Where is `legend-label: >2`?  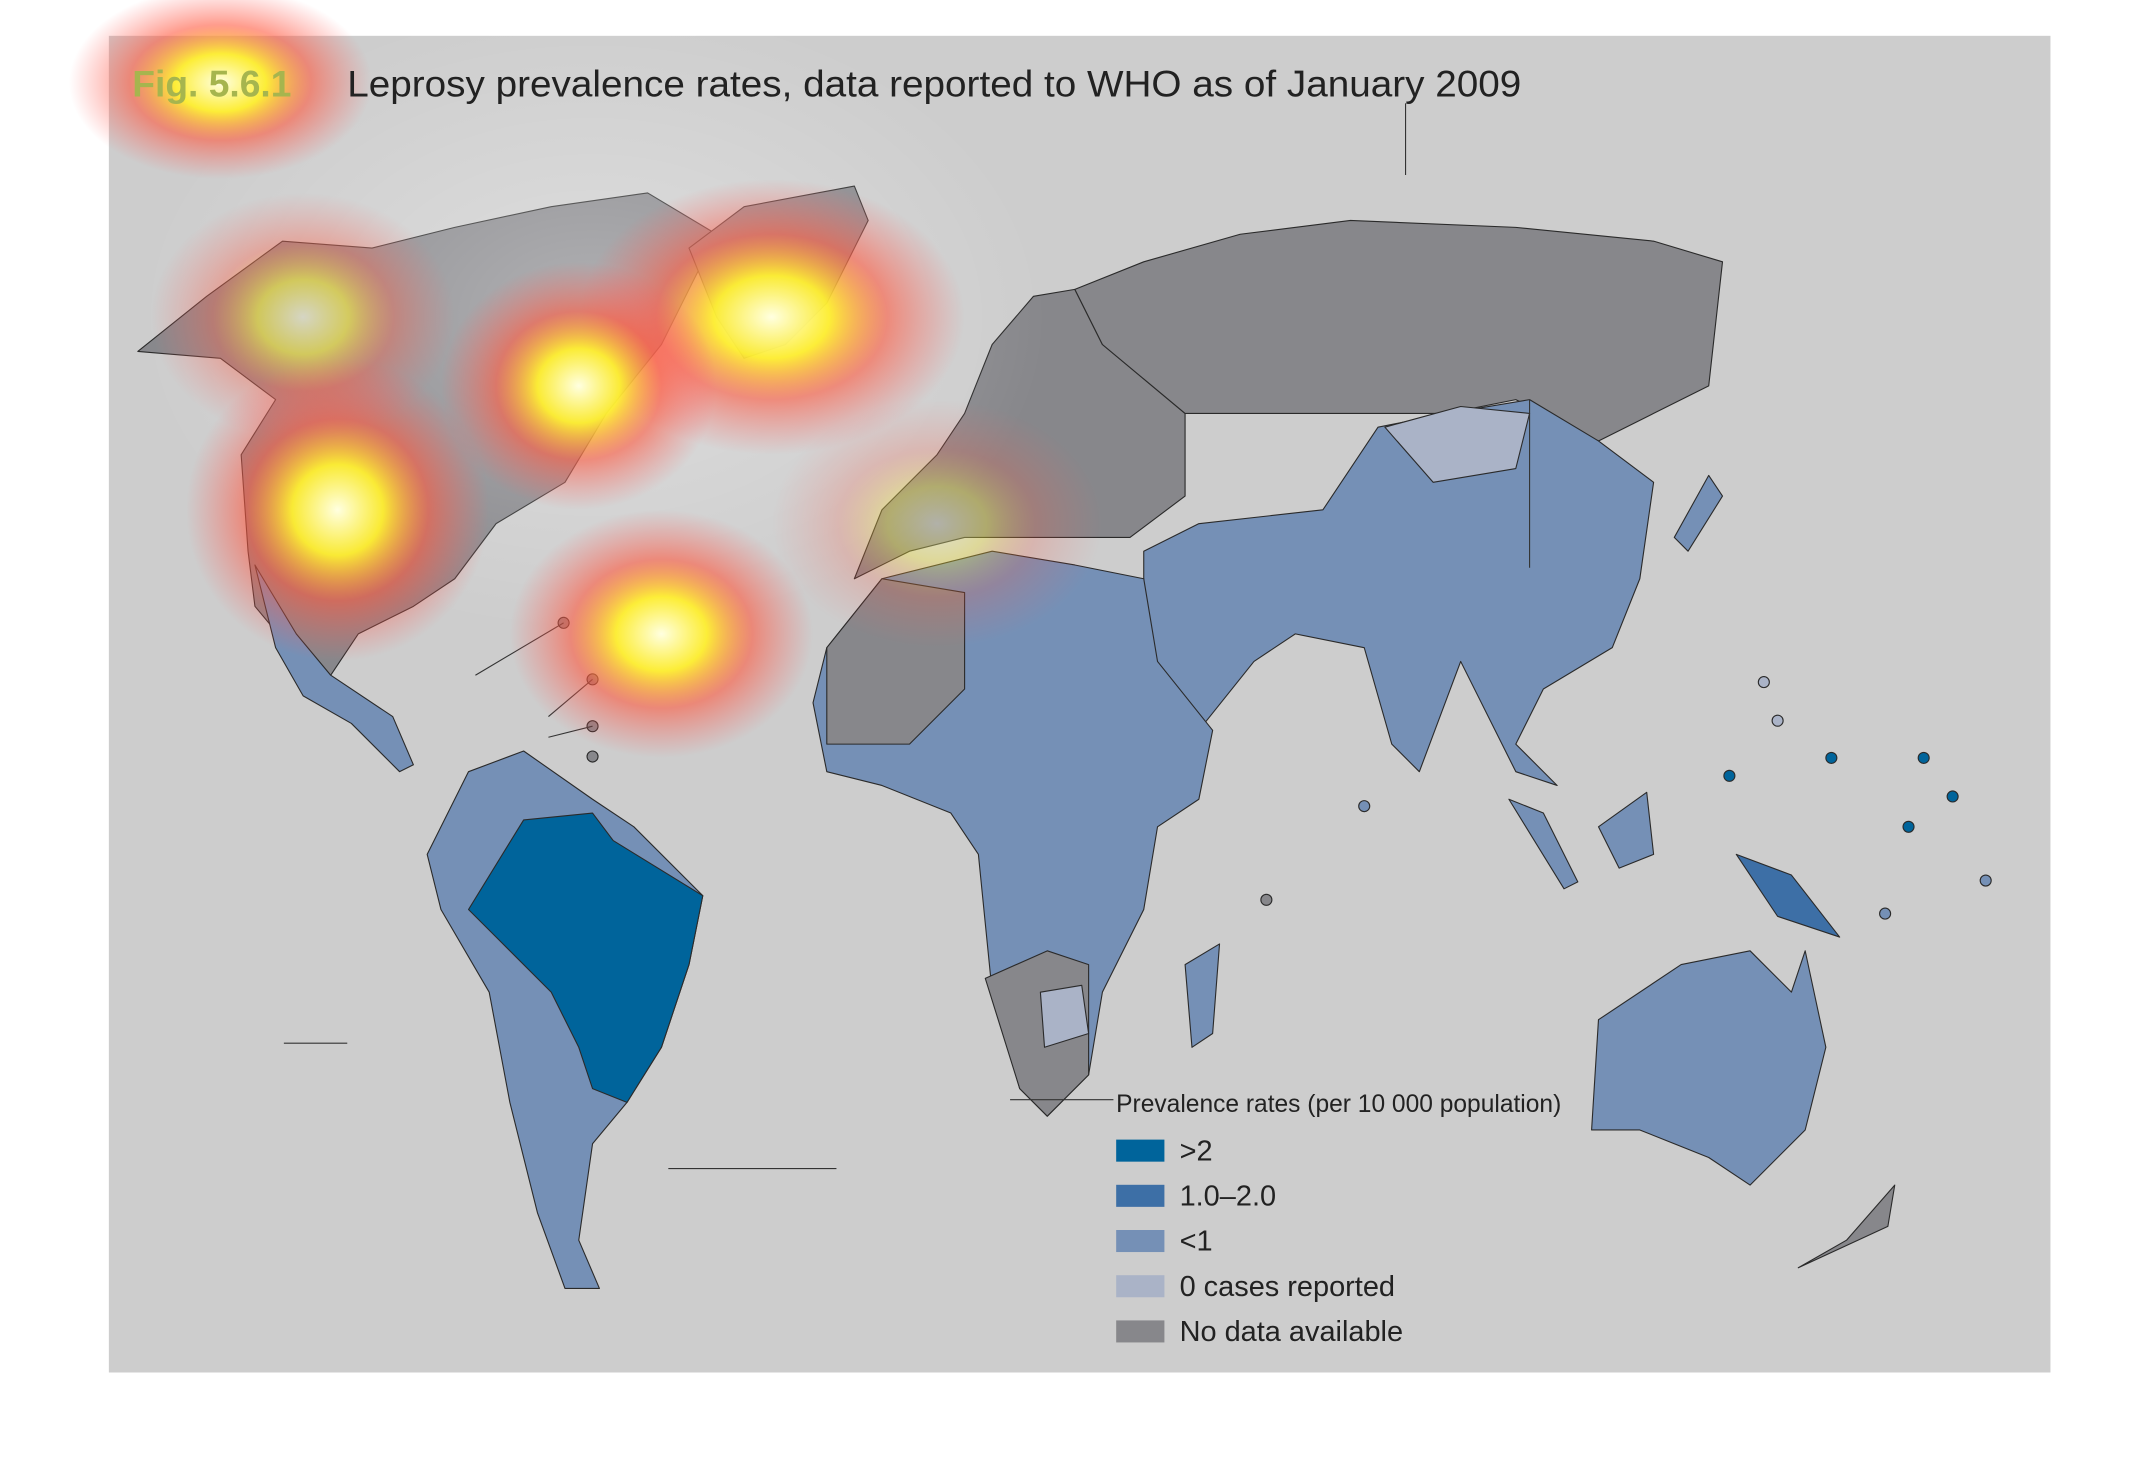
legend-label: >2 is located at coordinates (1196, 1151).